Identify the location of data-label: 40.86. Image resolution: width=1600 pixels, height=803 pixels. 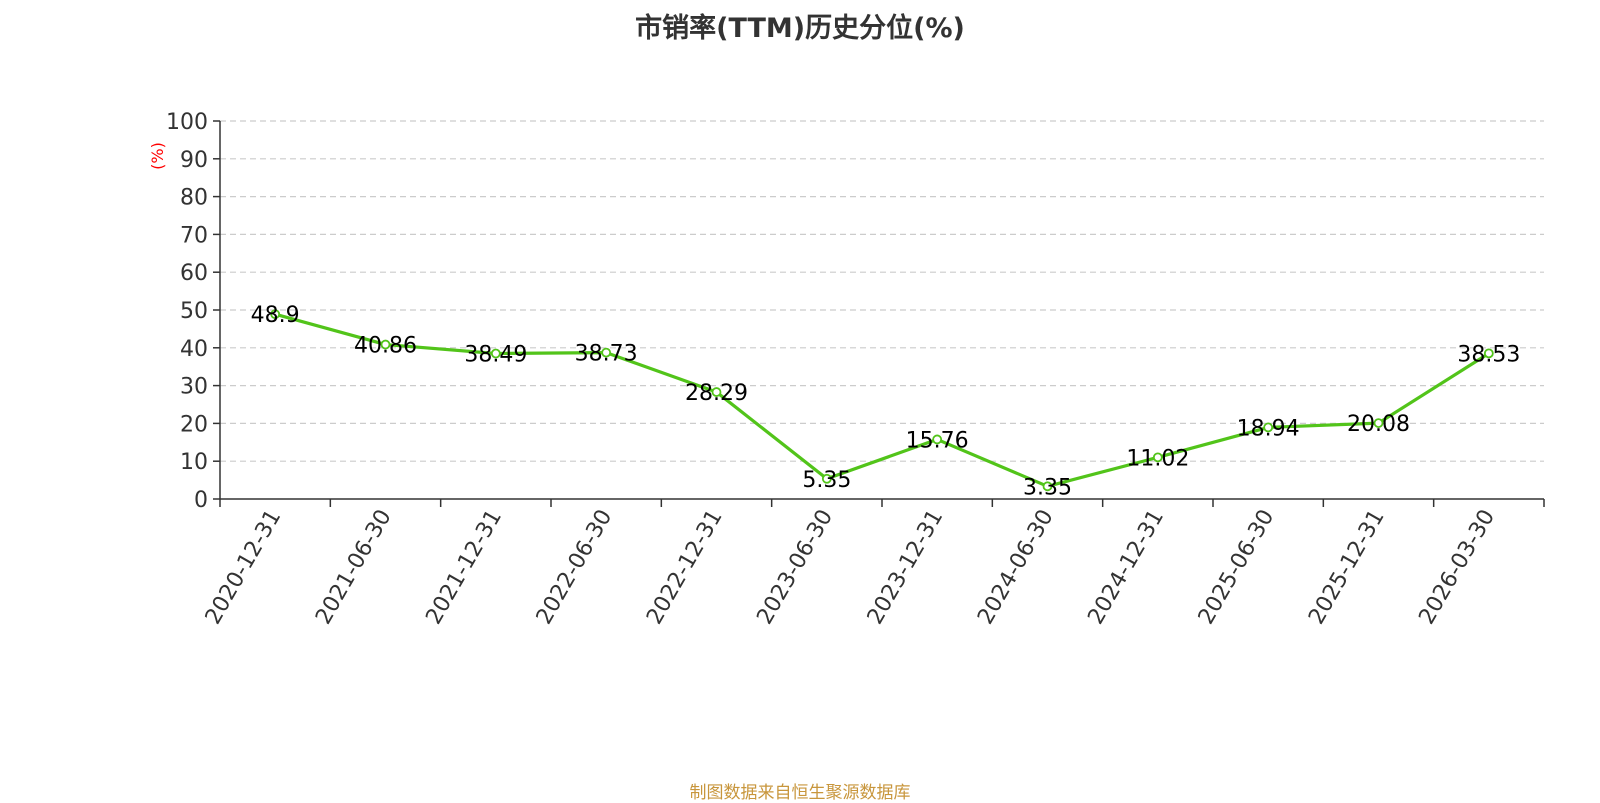
(385, 346).